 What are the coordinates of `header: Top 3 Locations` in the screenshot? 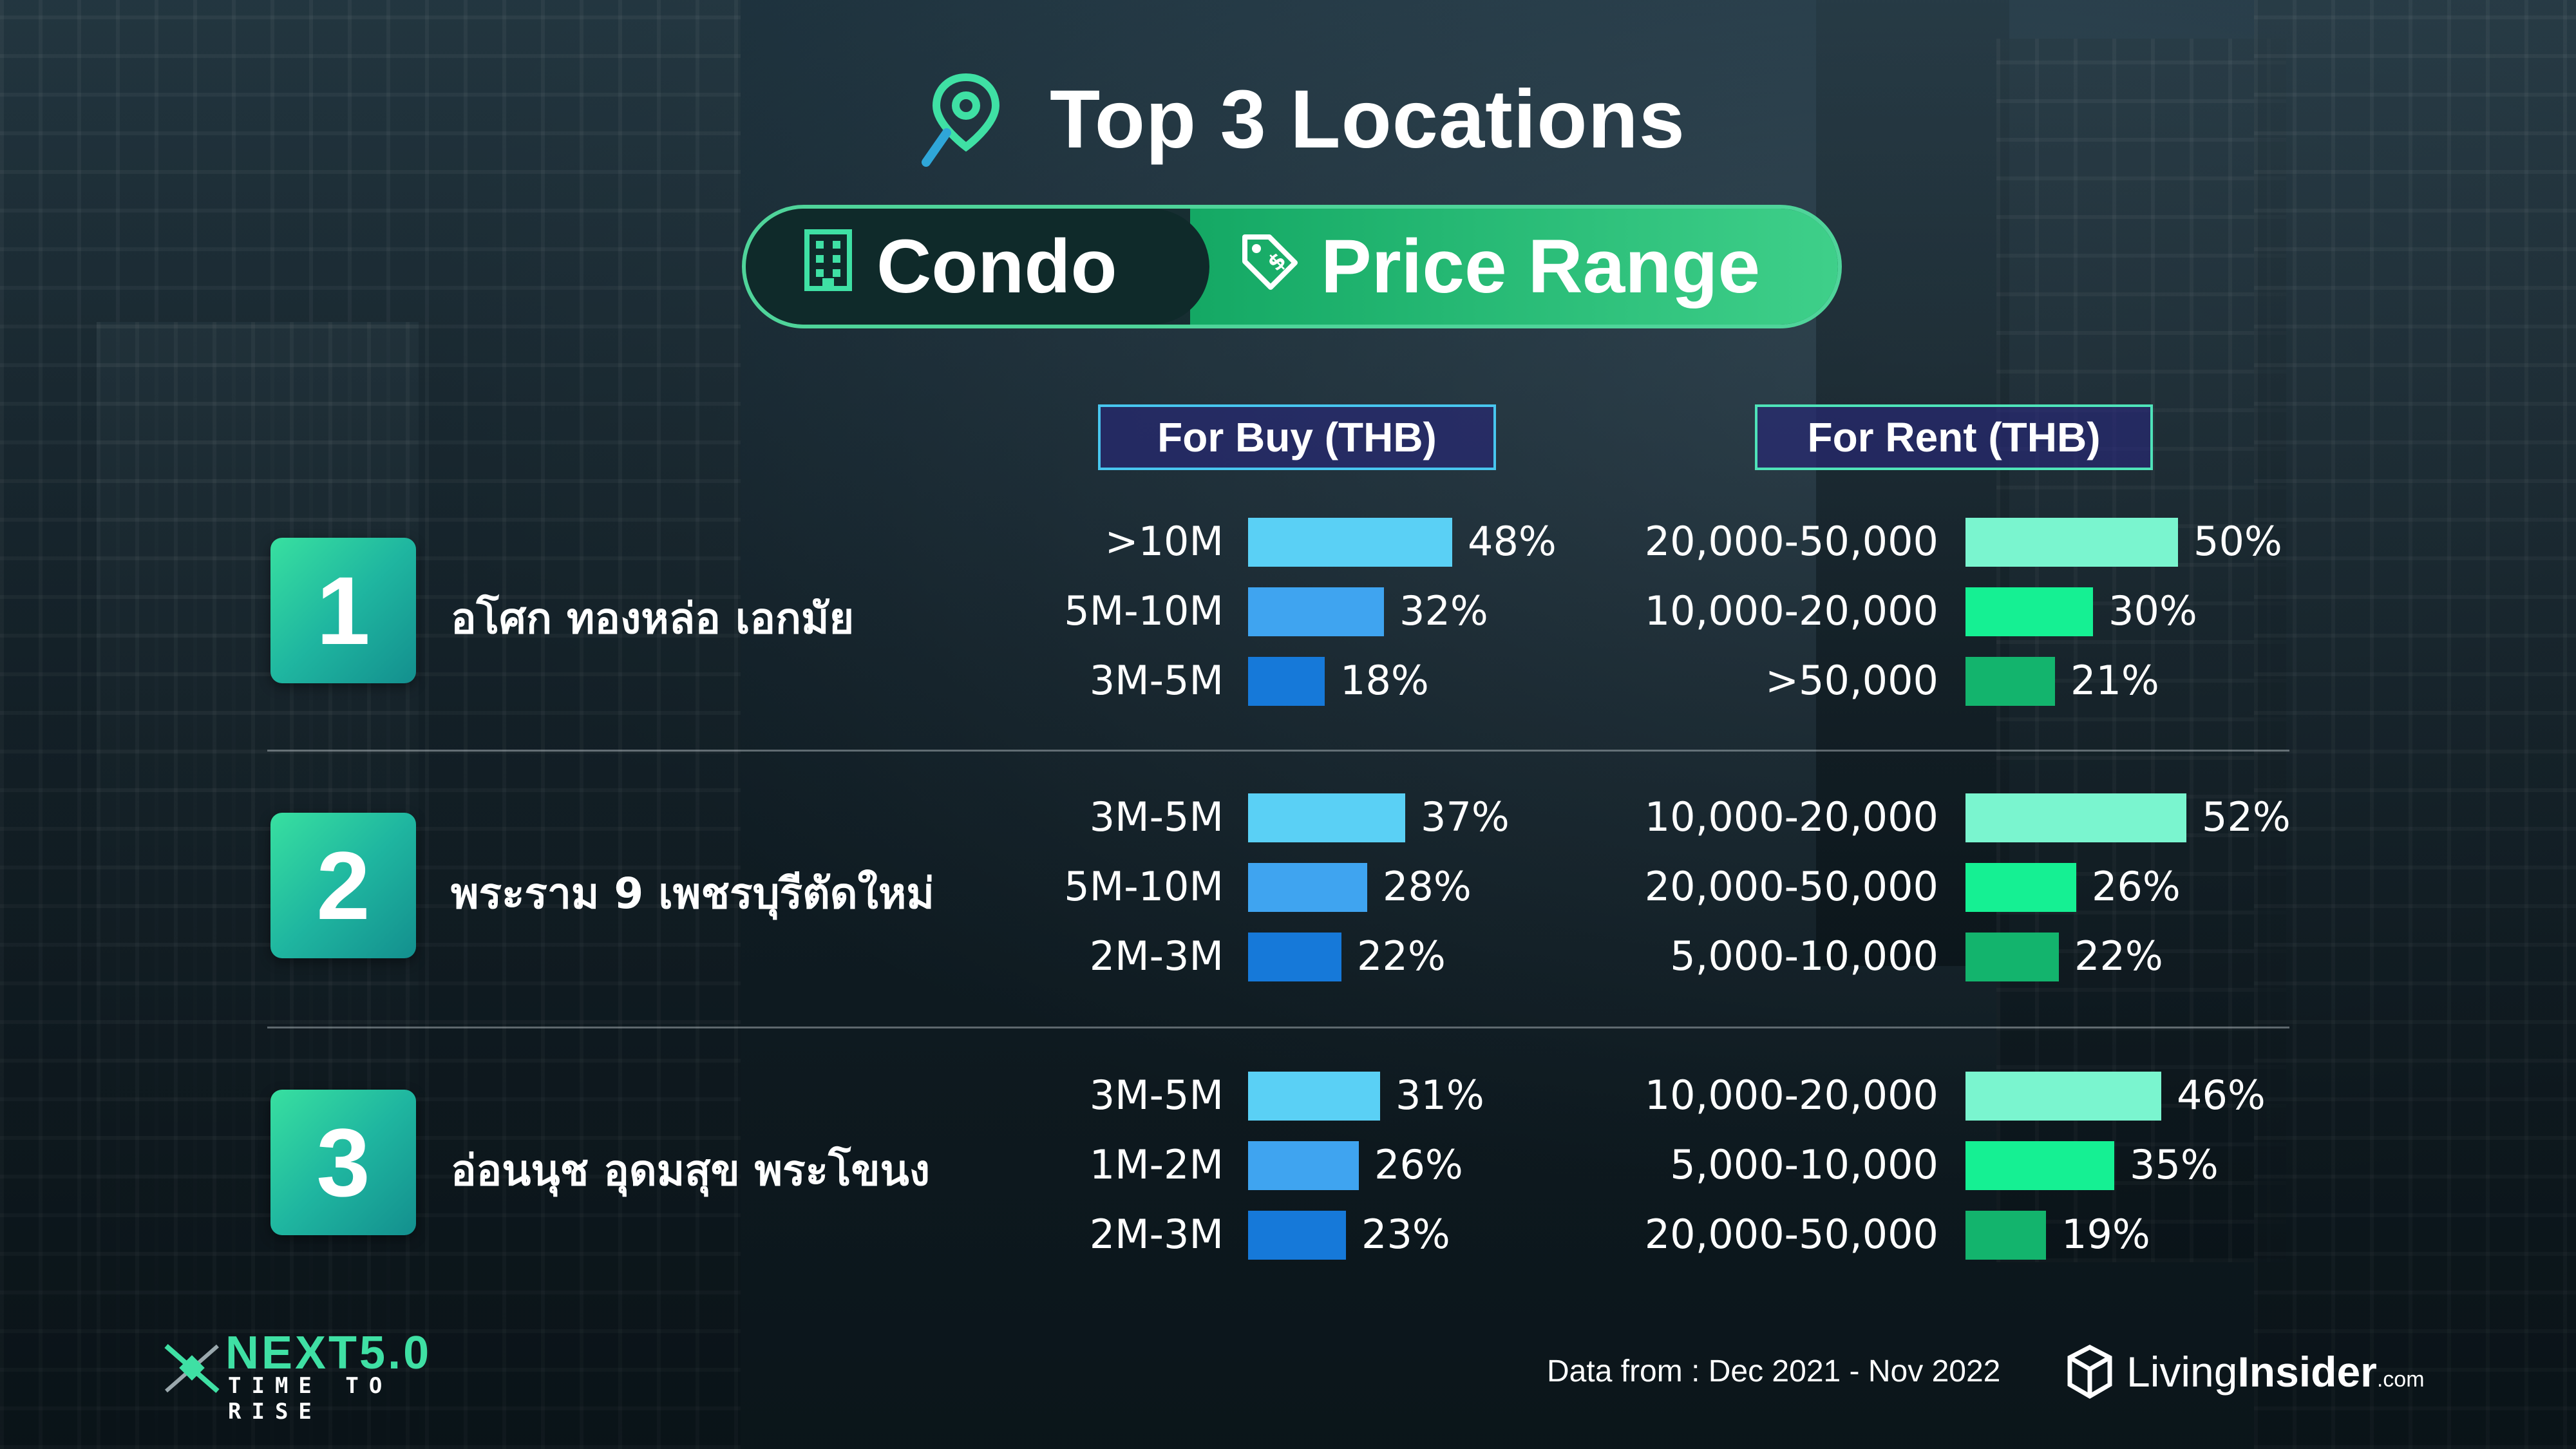 It's located at (1303, 119).